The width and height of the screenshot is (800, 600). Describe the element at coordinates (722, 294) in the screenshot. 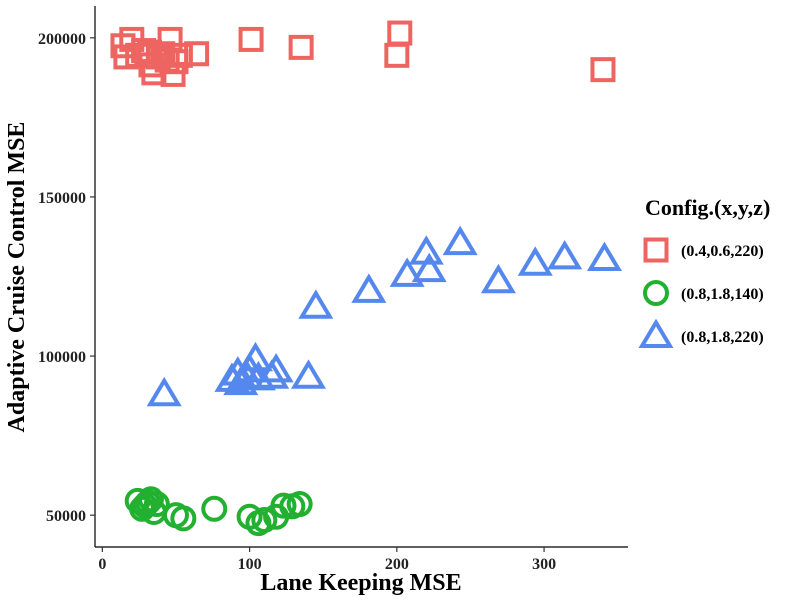

I see `legend-label: (0.8,1.8,140)` at that location.